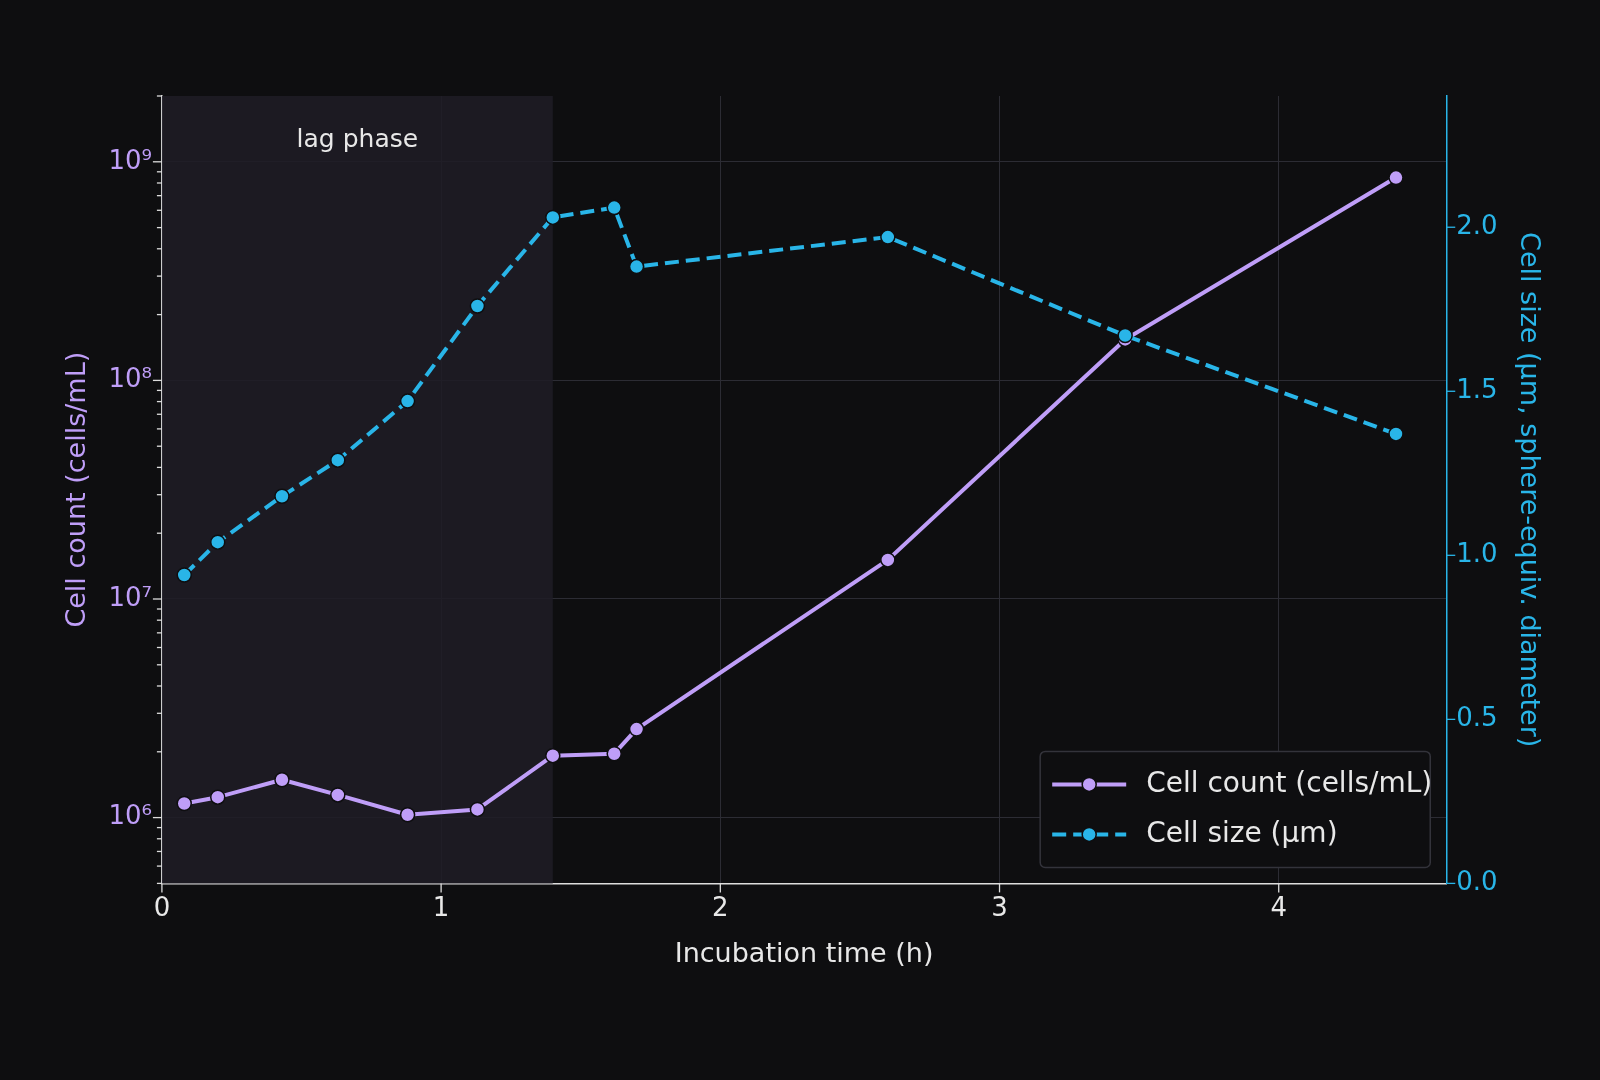 Image resolution: width=1600 pixels, height=1080 pixels. Describe the element at coordinates (130, 159) in the screenshot. I see `y-tick-label: 10⁹` at that location.